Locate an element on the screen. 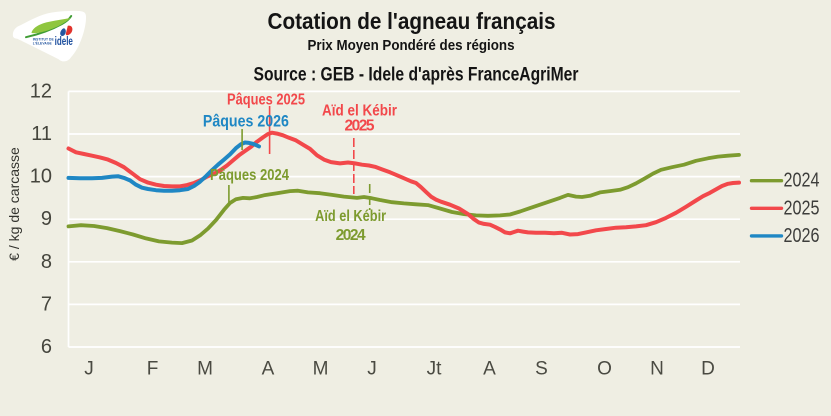 The width and height of the screenshot is (831, 416). svg-text: Pâques 2026 is located at coordinates (246, 122).